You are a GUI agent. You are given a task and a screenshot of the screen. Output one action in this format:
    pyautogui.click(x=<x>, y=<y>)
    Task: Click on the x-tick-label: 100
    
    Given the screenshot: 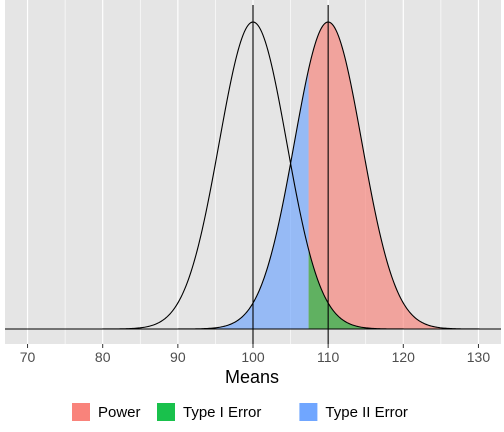 What is the action you would take?
    pyautogui.click(x=253, y=357)
    